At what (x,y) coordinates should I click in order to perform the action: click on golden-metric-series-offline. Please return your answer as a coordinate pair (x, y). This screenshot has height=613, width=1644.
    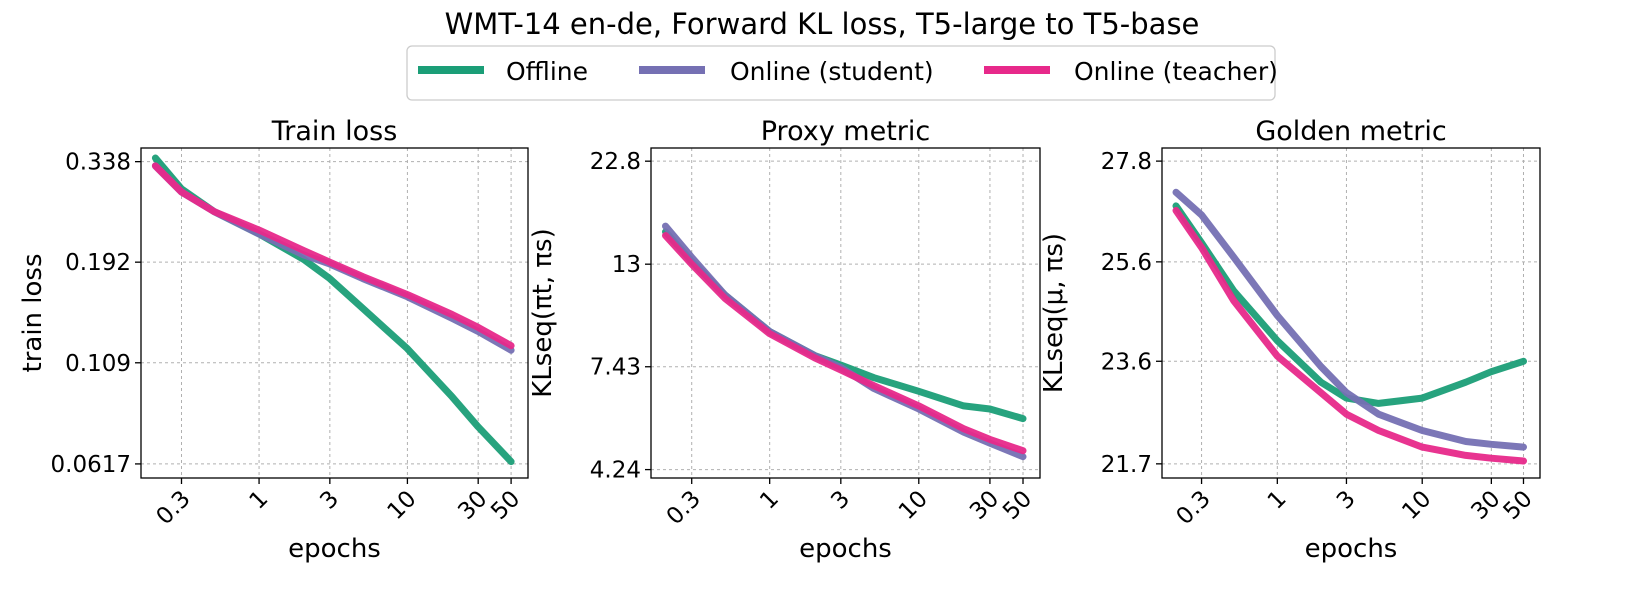
    Looking at the image, I should click on (1349, 304).